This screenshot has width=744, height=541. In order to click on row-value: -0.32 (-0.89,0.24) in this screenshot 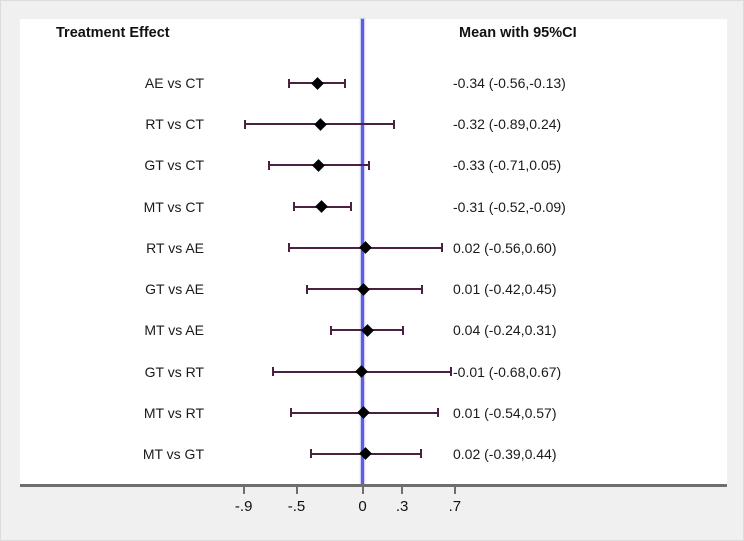, I will do `click(507, 124)`.